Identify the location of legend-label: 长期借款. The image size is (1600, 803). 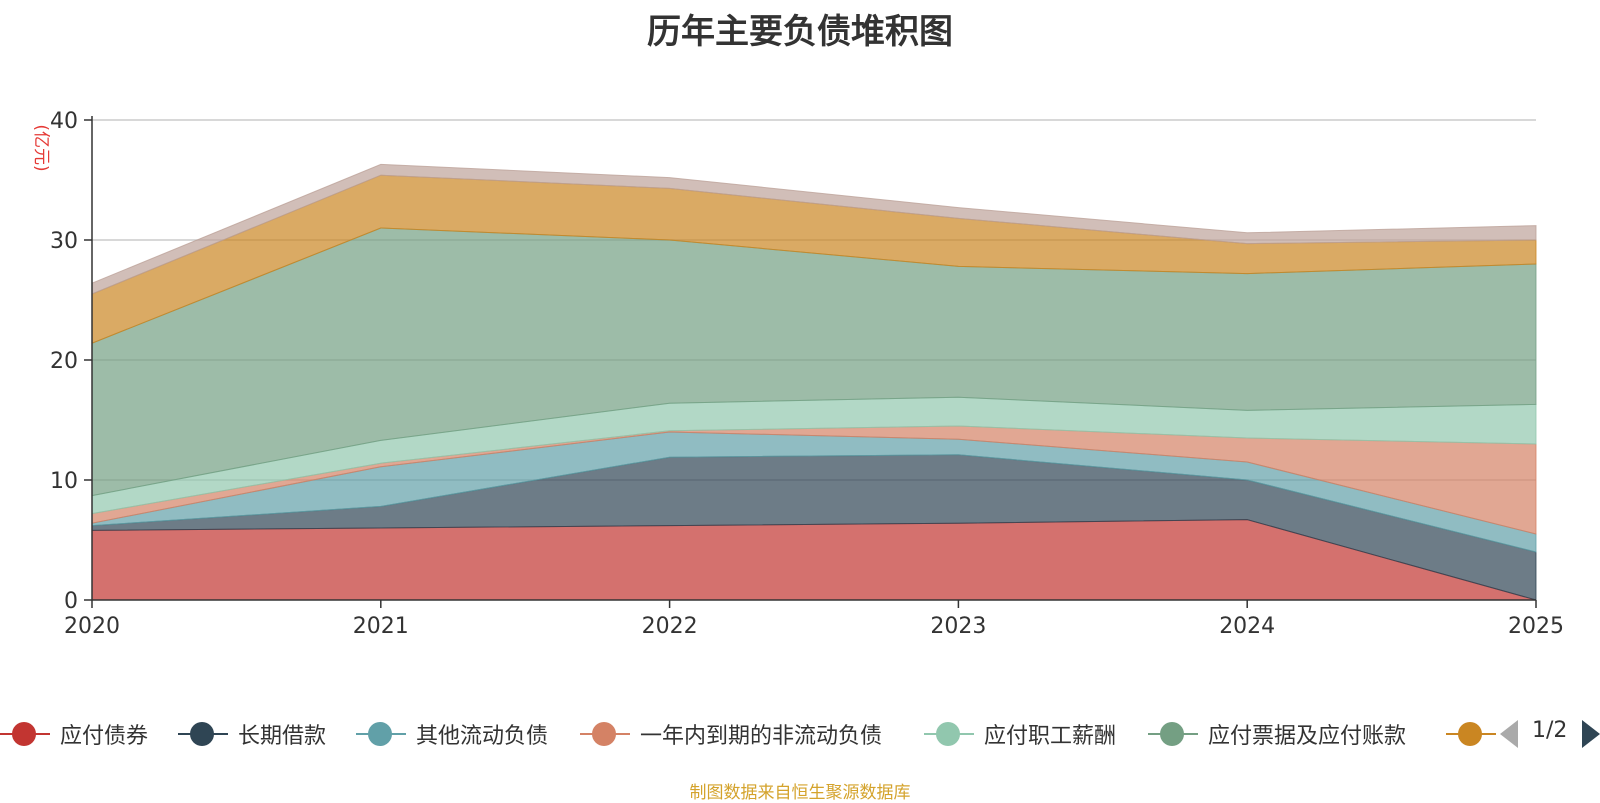
(282, 736).